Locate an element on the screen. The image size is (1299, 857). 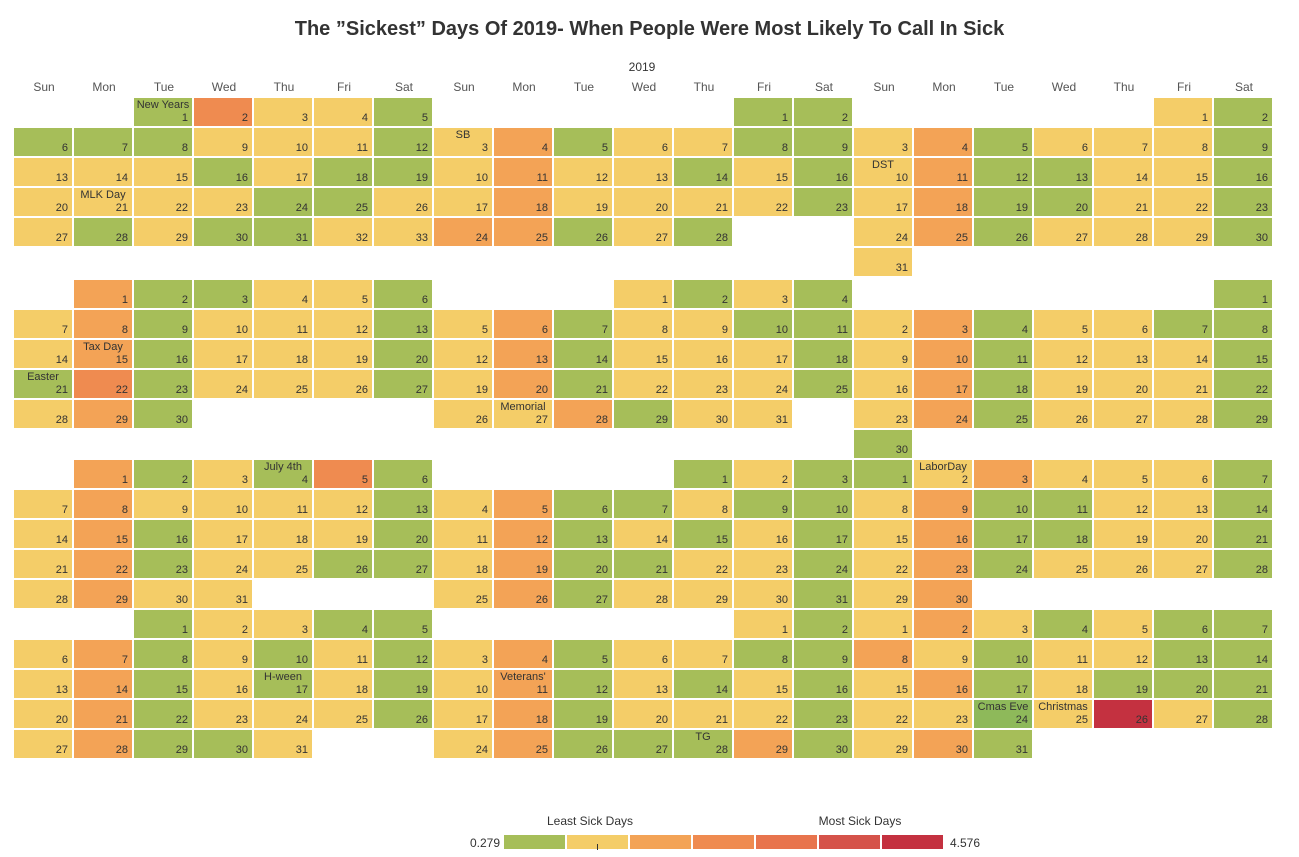
day-cell: 17 is located at coordinates (1003, 534).